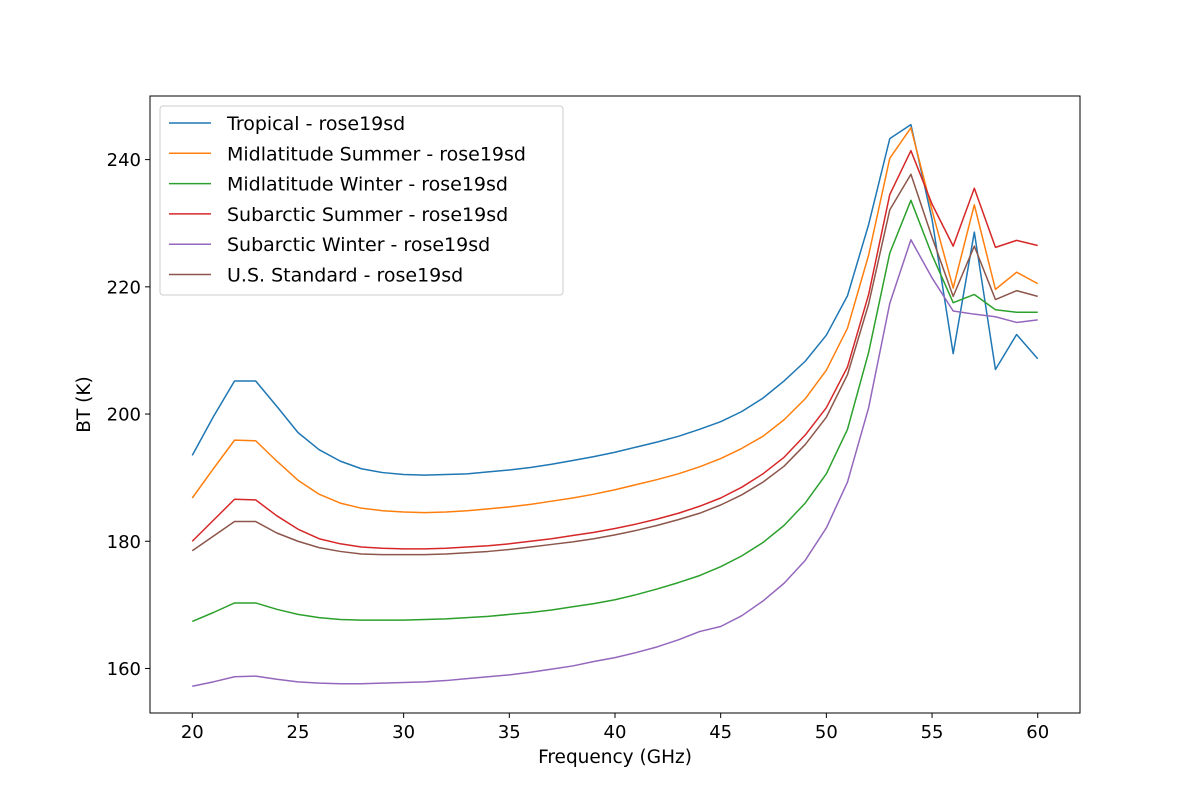  What do you see at coordinates (345, 276) in the screenshot?
I see `legend-label: U.S. Standard - rose19sd` at bounding box center [345, 276].